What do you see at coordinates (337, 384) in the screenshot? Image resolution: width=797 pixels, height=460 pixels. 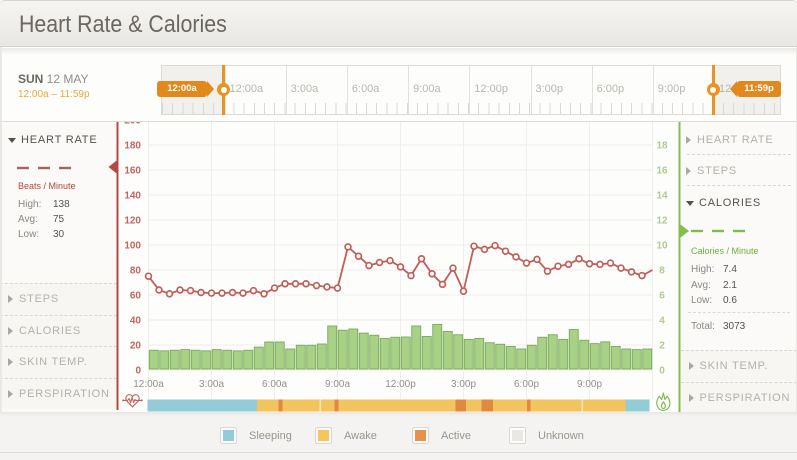 I see `svg-text: 9:00a` at bounding box center [337, 384].